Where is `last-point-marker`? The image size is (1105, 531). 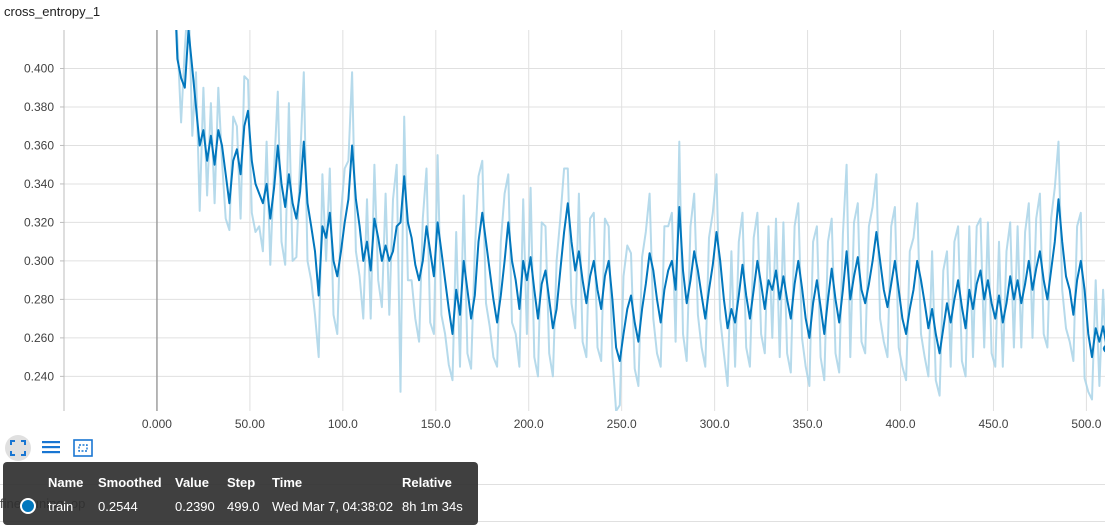 last-point-marker is located at coordinates (1103, 349).